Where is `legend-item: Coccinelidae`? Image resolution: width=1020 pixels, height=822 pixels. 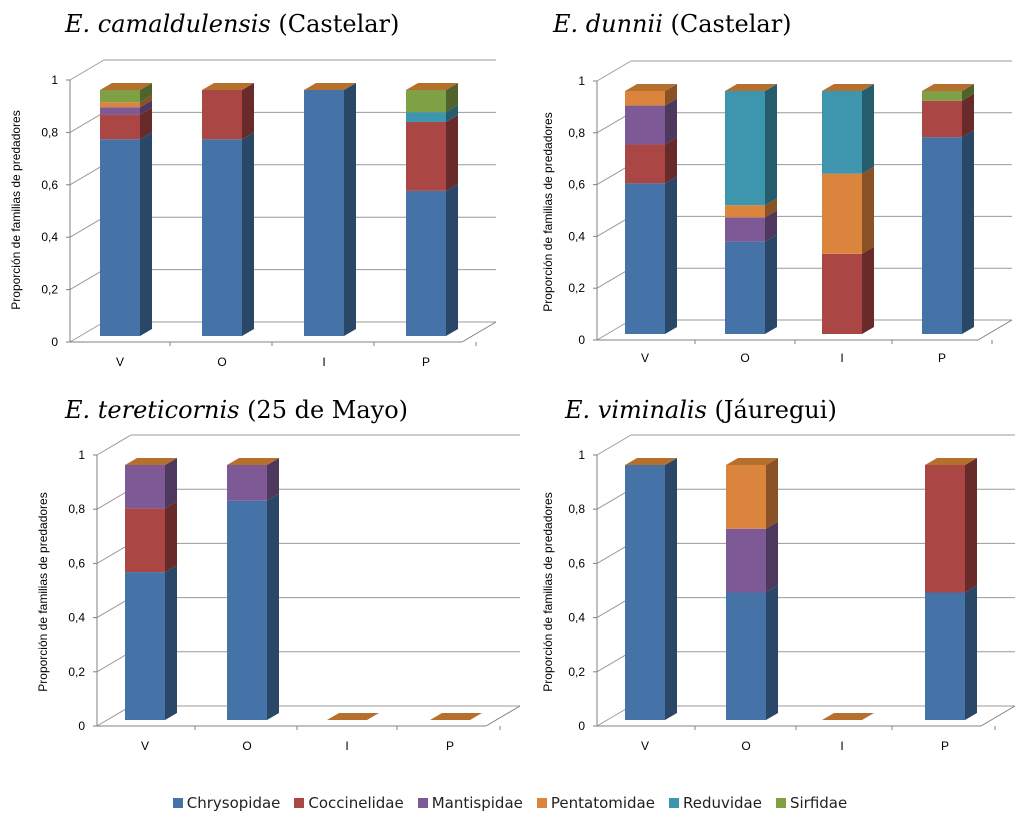 legend-item: Coccinelidae is located at coordinates (349, 803).